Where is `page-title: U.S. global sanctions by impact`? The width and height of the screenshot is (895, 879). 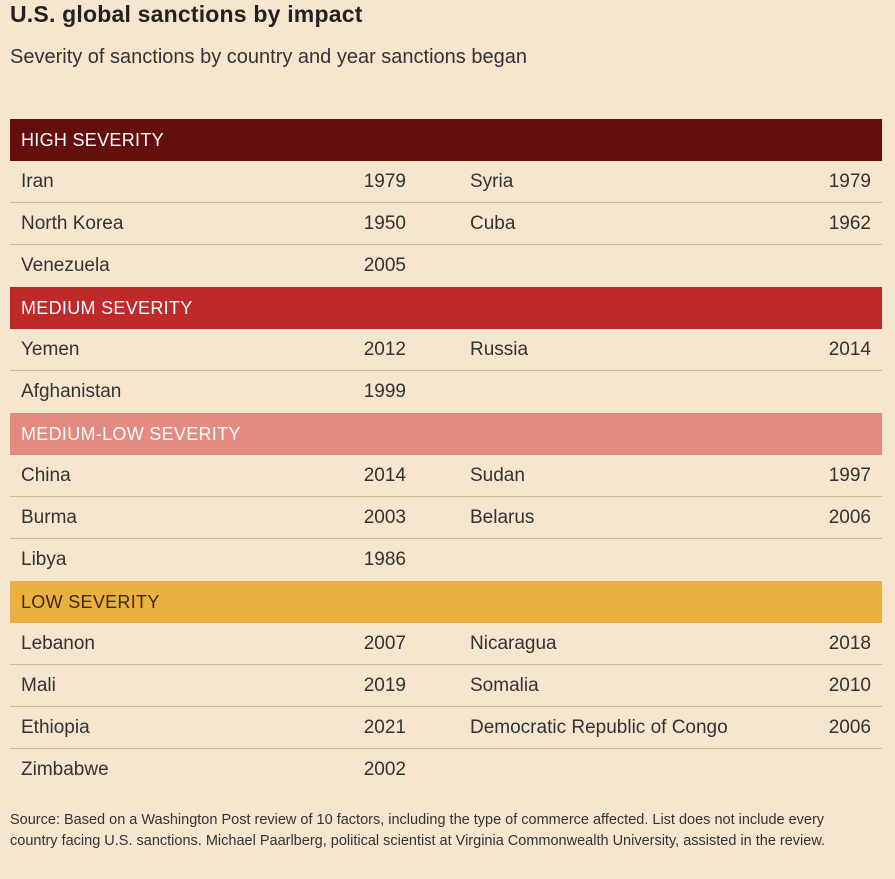
page-title: U.S. global sanctions by impact is located at coordinates (186, 14).